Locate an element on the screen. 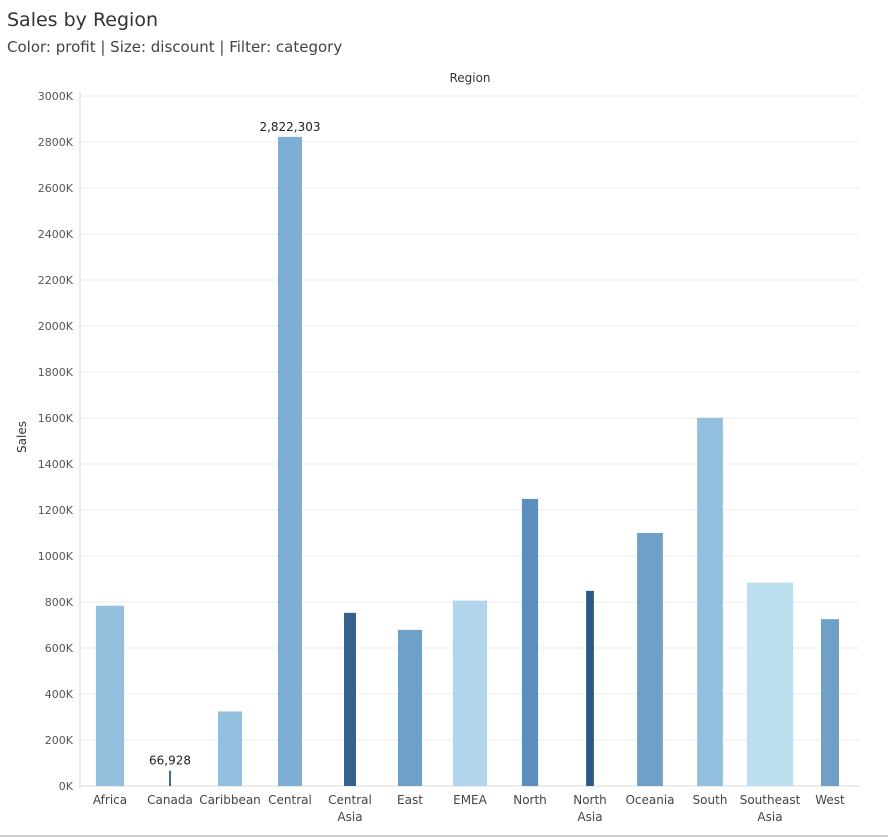 The width and height of the screenshot is (888, 837). bar-caribbean is located at coordinates (230, 748).